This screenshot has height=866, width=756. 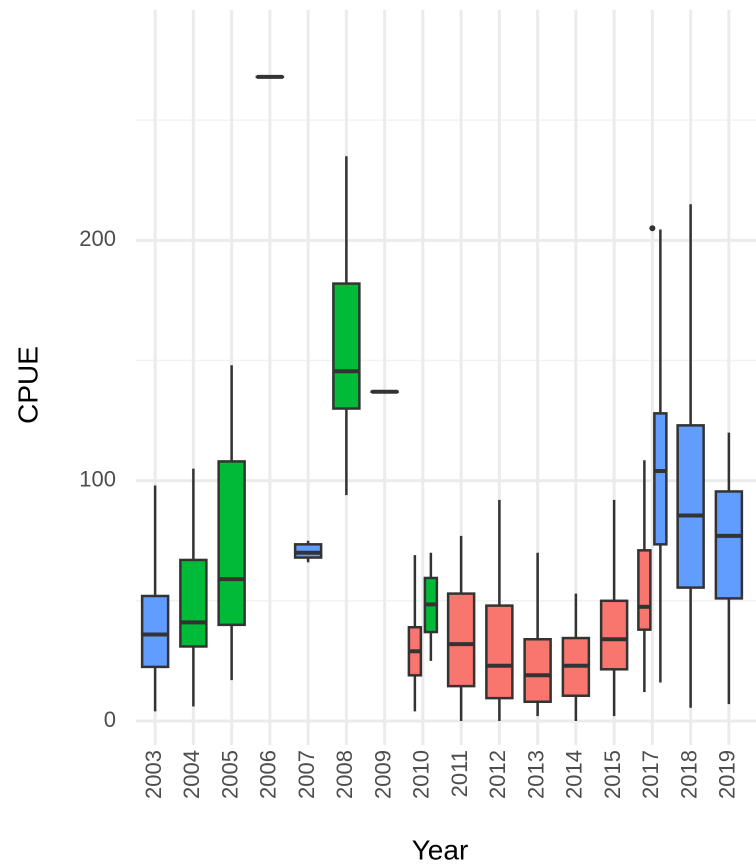 I want to click on x-tick-label: 2017, so click(x=650, y=774).